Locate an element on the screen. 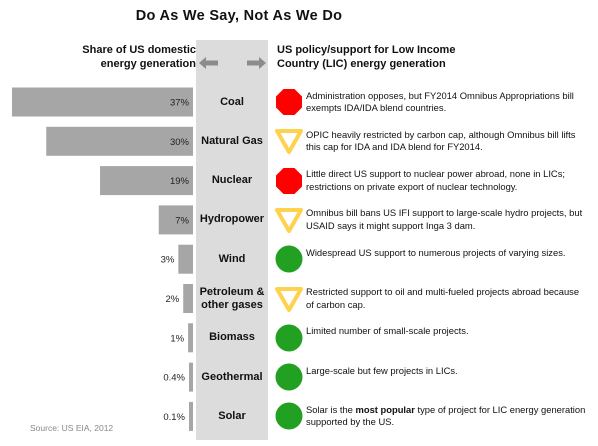  bar-value-label: 19% is located at coordinates (180, 181).